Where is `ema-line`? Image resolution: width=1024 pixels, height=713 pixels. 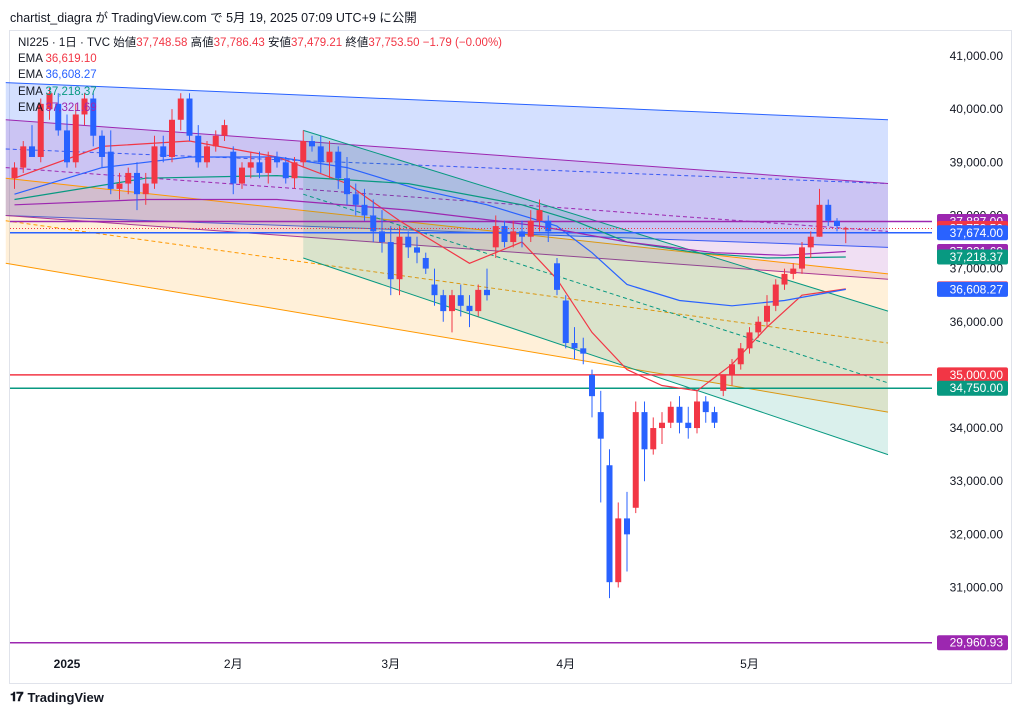
ema-line is located at coordinates (430, 216).